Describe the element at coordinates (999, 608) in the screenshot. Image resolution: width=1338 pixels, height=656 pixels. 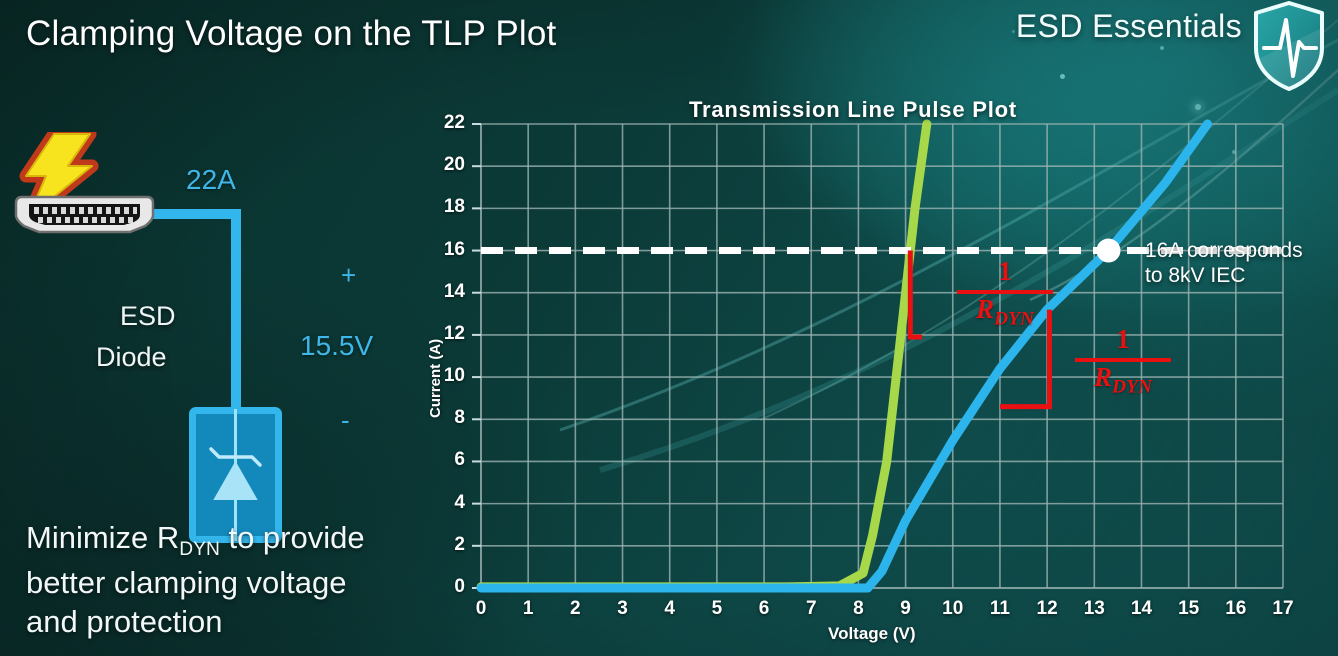
I see `x-tick-label: 11` at that location.